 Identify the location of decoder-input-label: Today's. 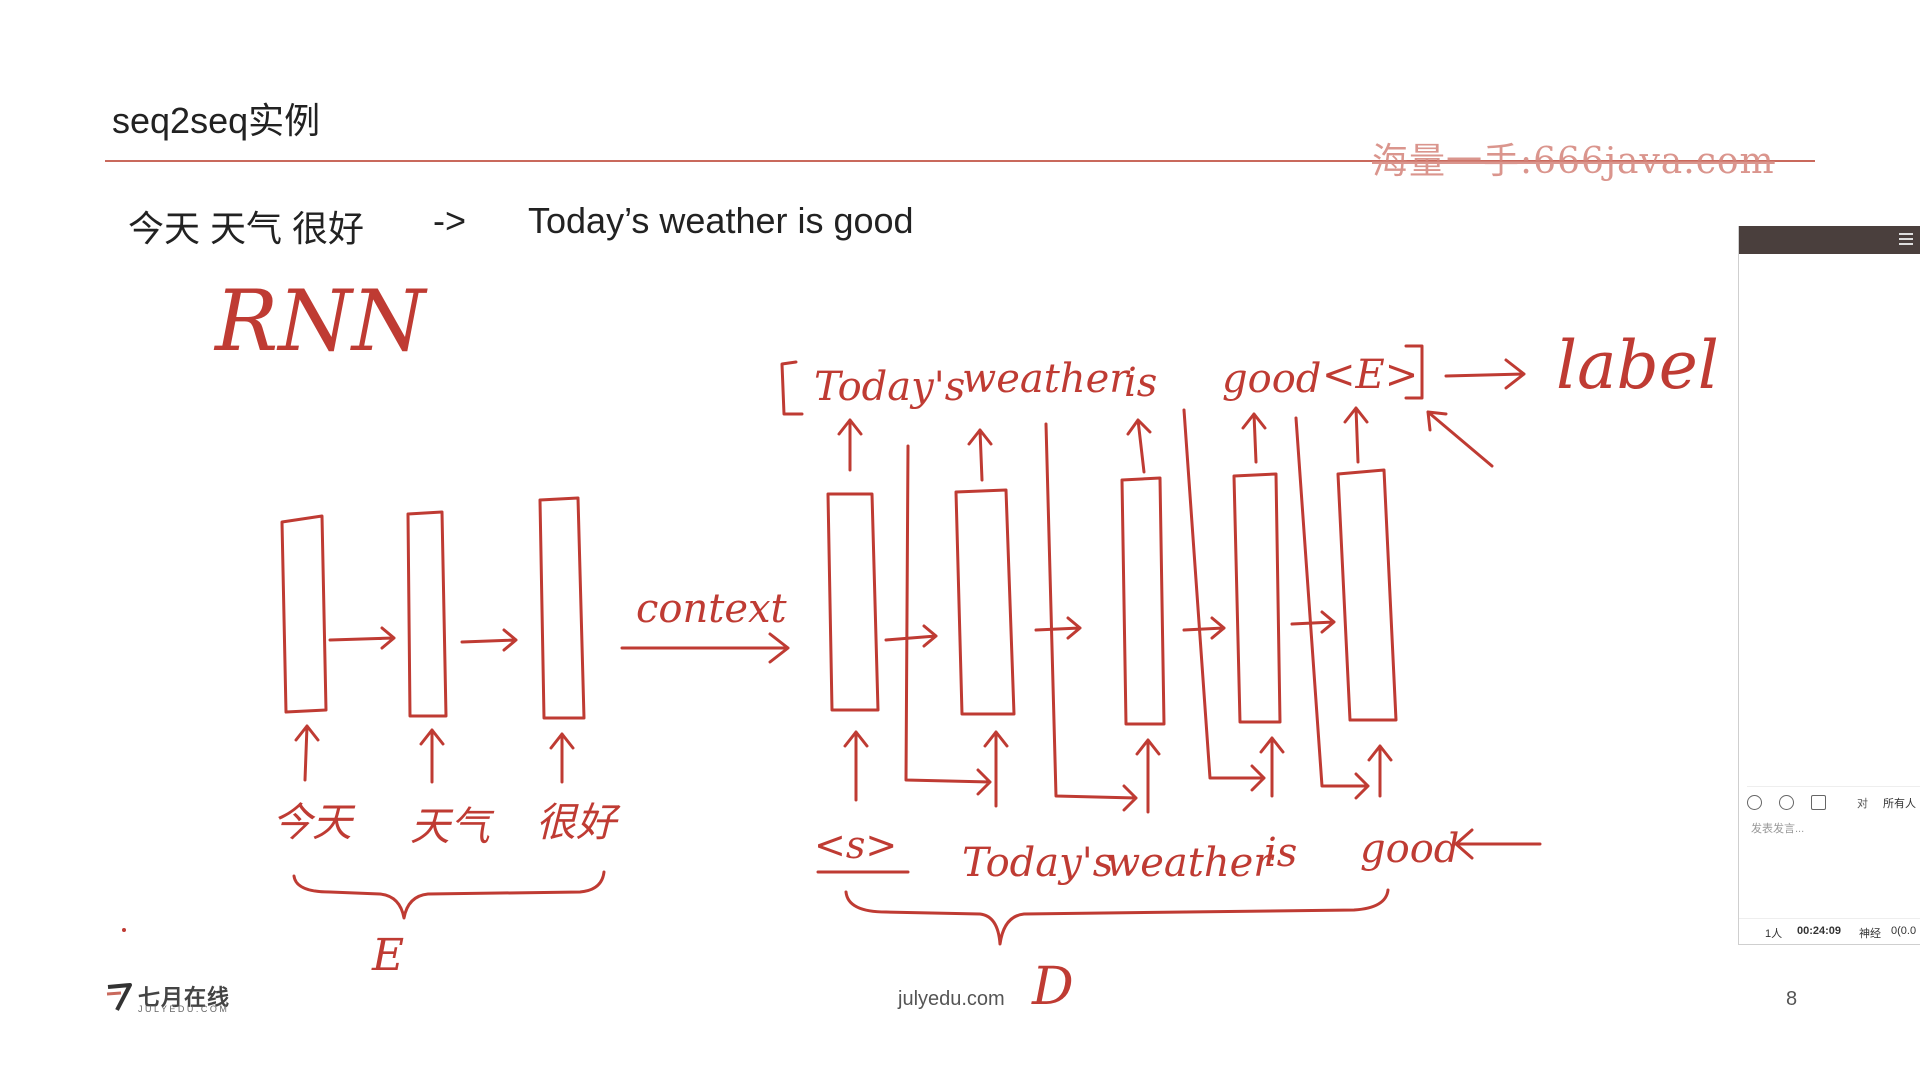
(1037, 863).